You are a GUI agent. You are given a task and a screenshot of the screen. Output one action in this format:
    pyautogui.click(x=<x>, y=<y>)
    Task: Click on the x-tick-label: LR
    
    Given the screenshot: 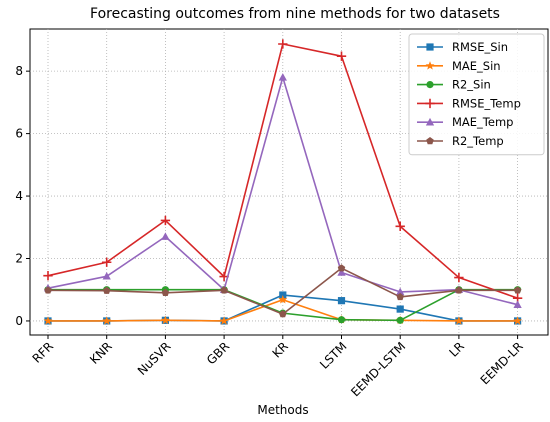 What is the action you would take?
    pyautogui.click(x=456, y=349)
    